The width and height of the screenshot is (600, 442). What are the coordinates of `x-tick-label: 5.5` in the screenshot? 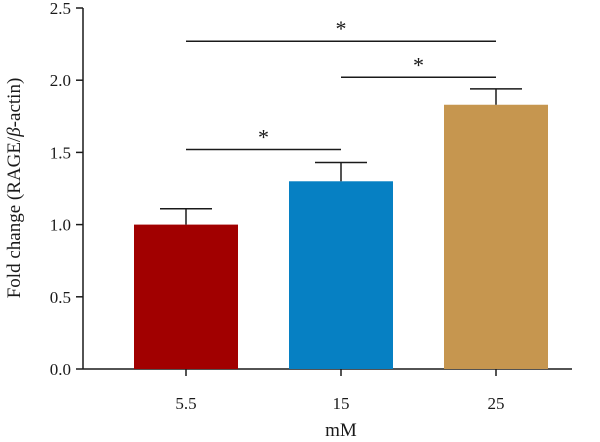 It's located at (185, 403).